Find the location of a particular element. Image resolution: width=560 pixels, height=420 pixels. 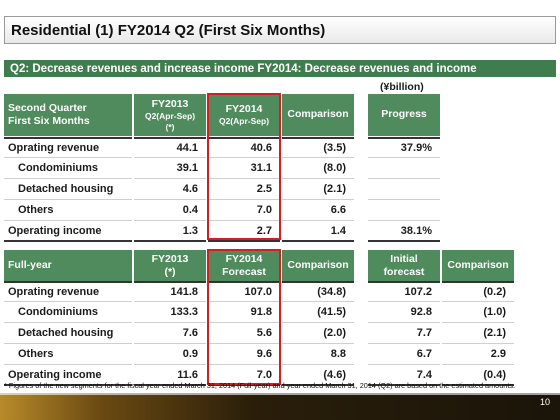

fy-row-1-fy2013-cell: 133.3 is located at coordinates (170, 312).